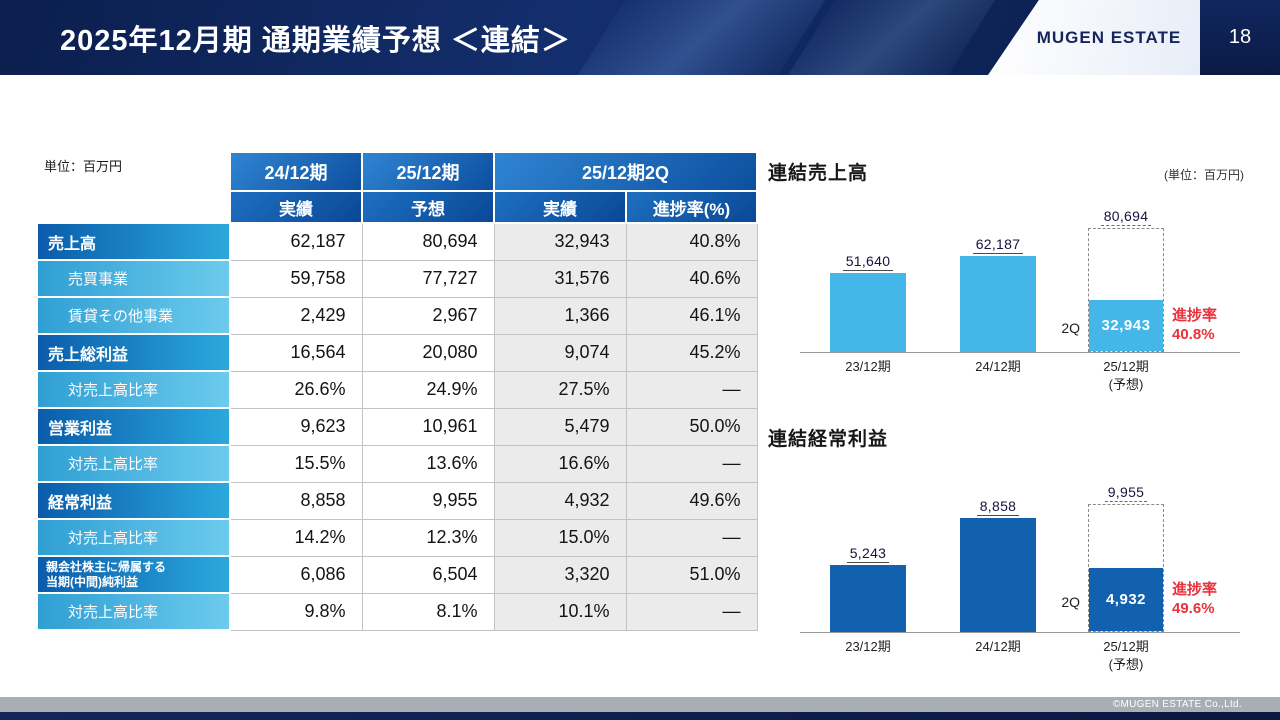 This screenshot has width=1280, height=720. Describe the element at coordinates (428, 611) in the screenshot. I see `table-cell: 8.1%` at that location.